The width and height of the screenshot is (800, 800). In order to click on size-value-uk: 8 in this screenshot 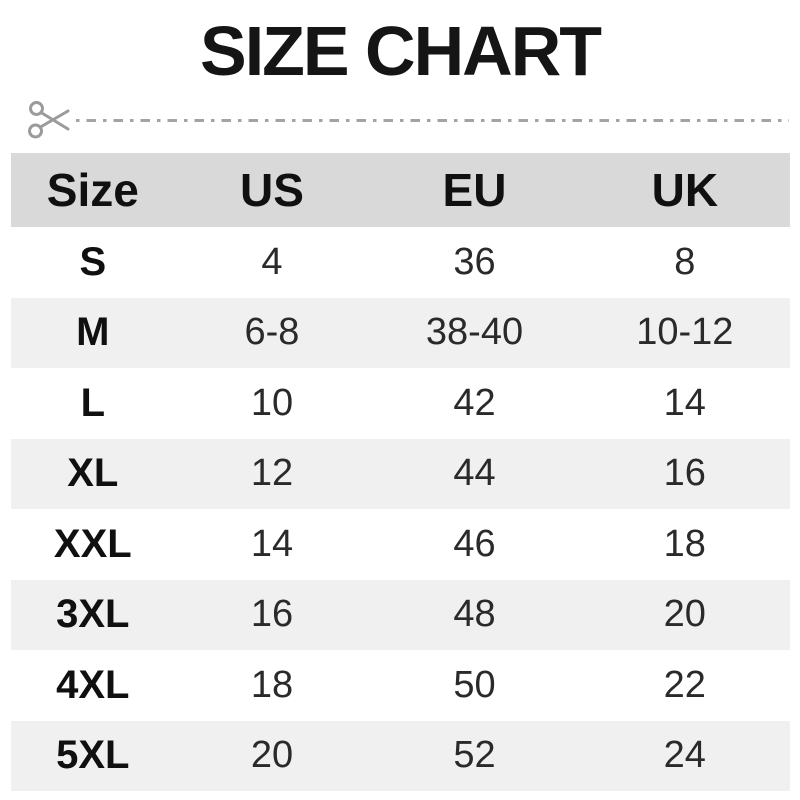, I will do `click(685, 261)`.